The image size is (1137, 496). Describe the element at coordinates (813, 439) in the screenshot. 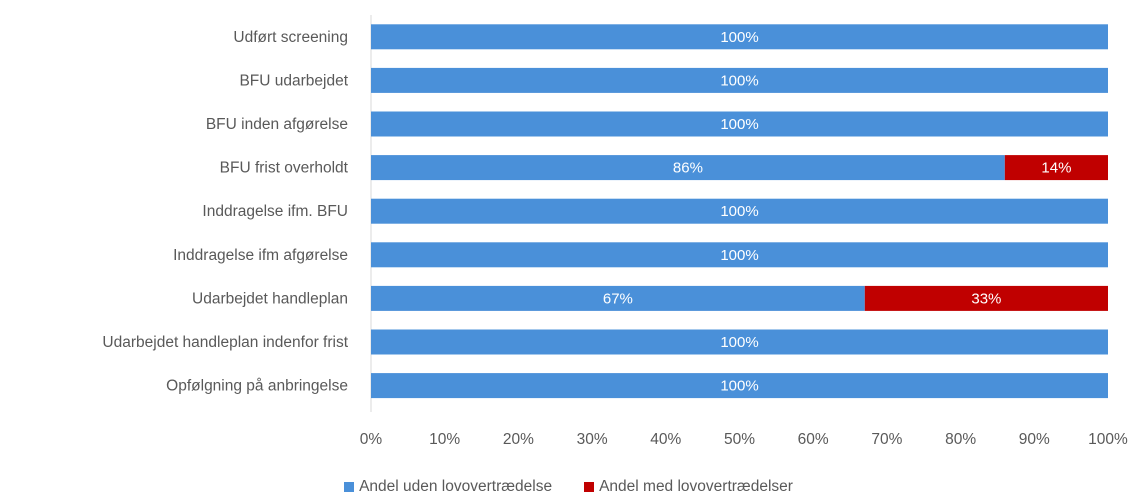

I see `x-tick-label: 60%` at that location.